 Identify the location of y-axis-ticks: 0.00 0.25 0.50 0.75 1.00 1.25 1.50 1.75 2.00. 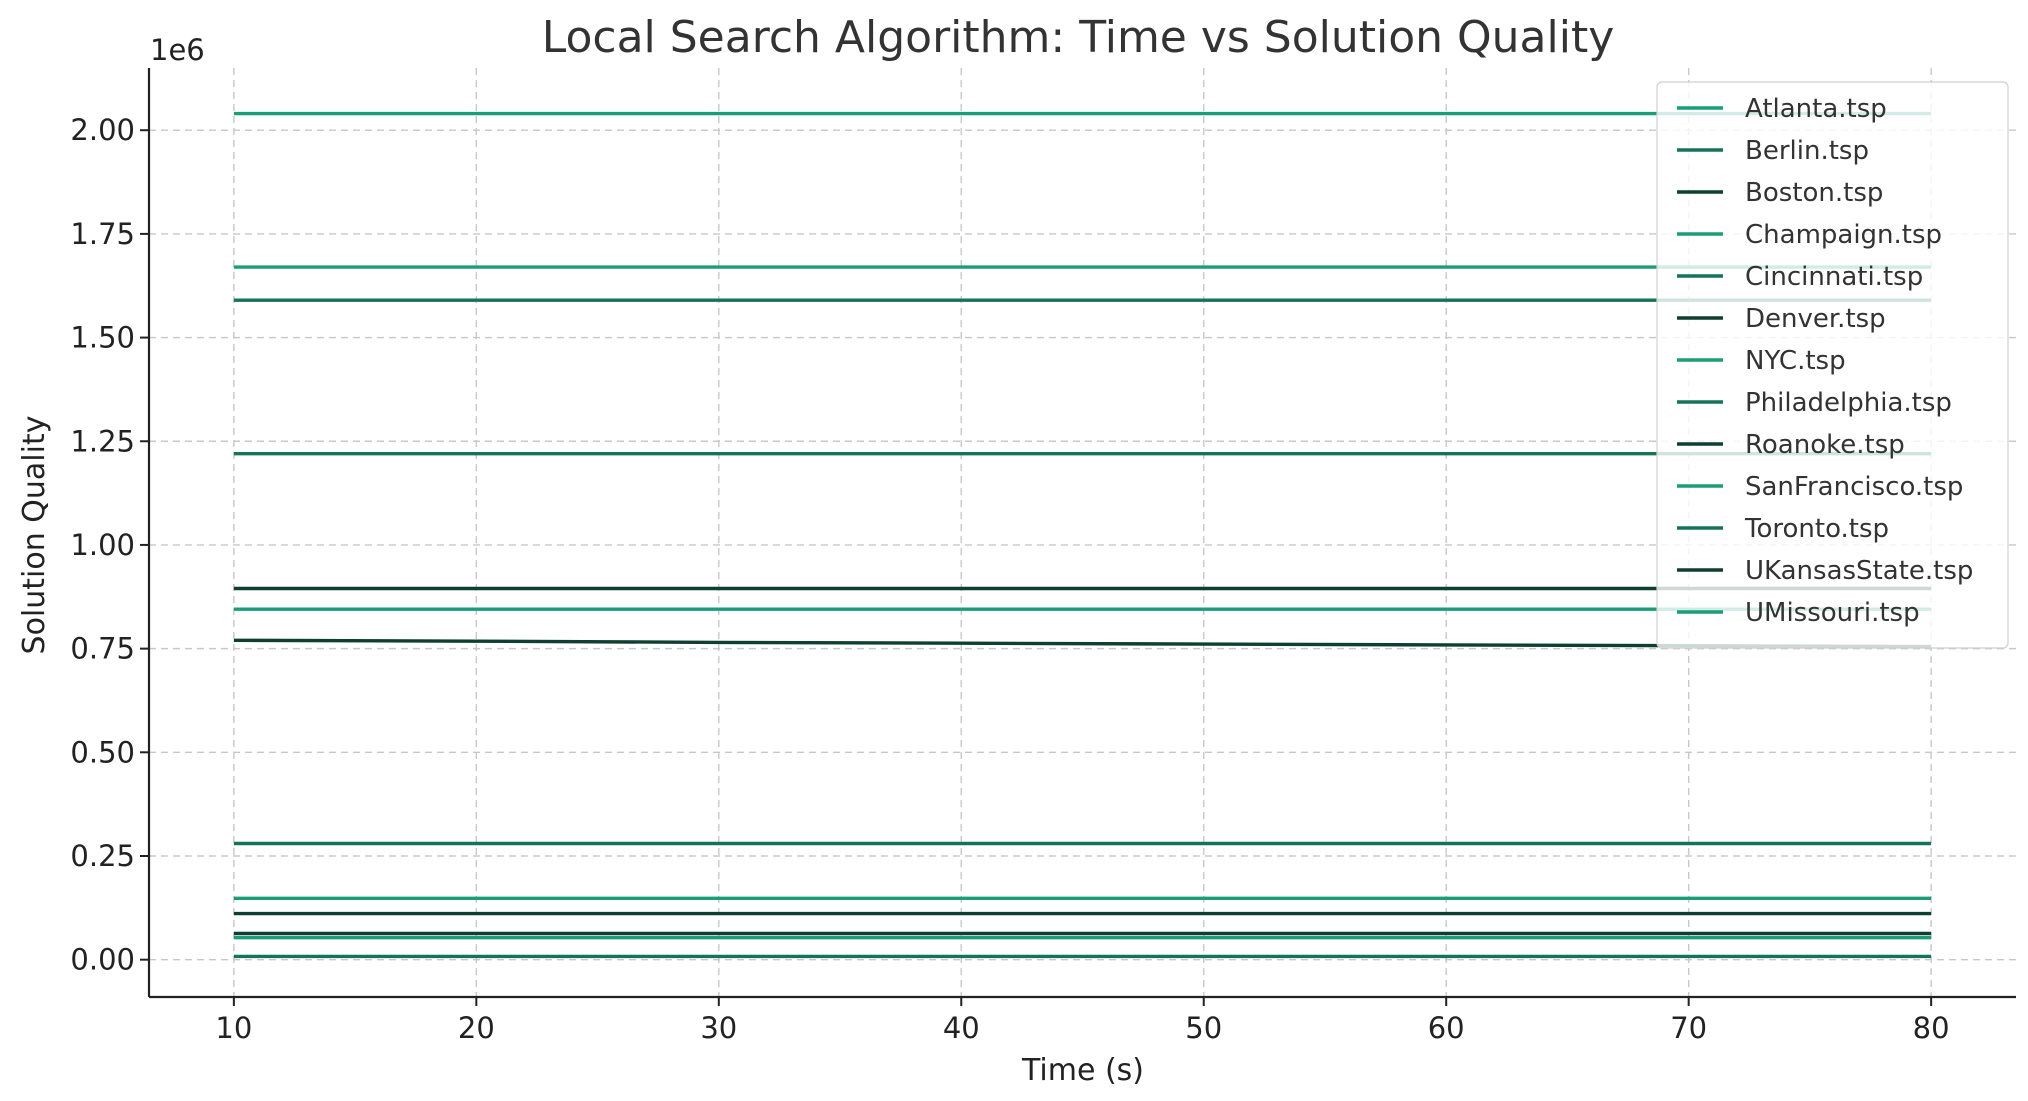
(109, 545).